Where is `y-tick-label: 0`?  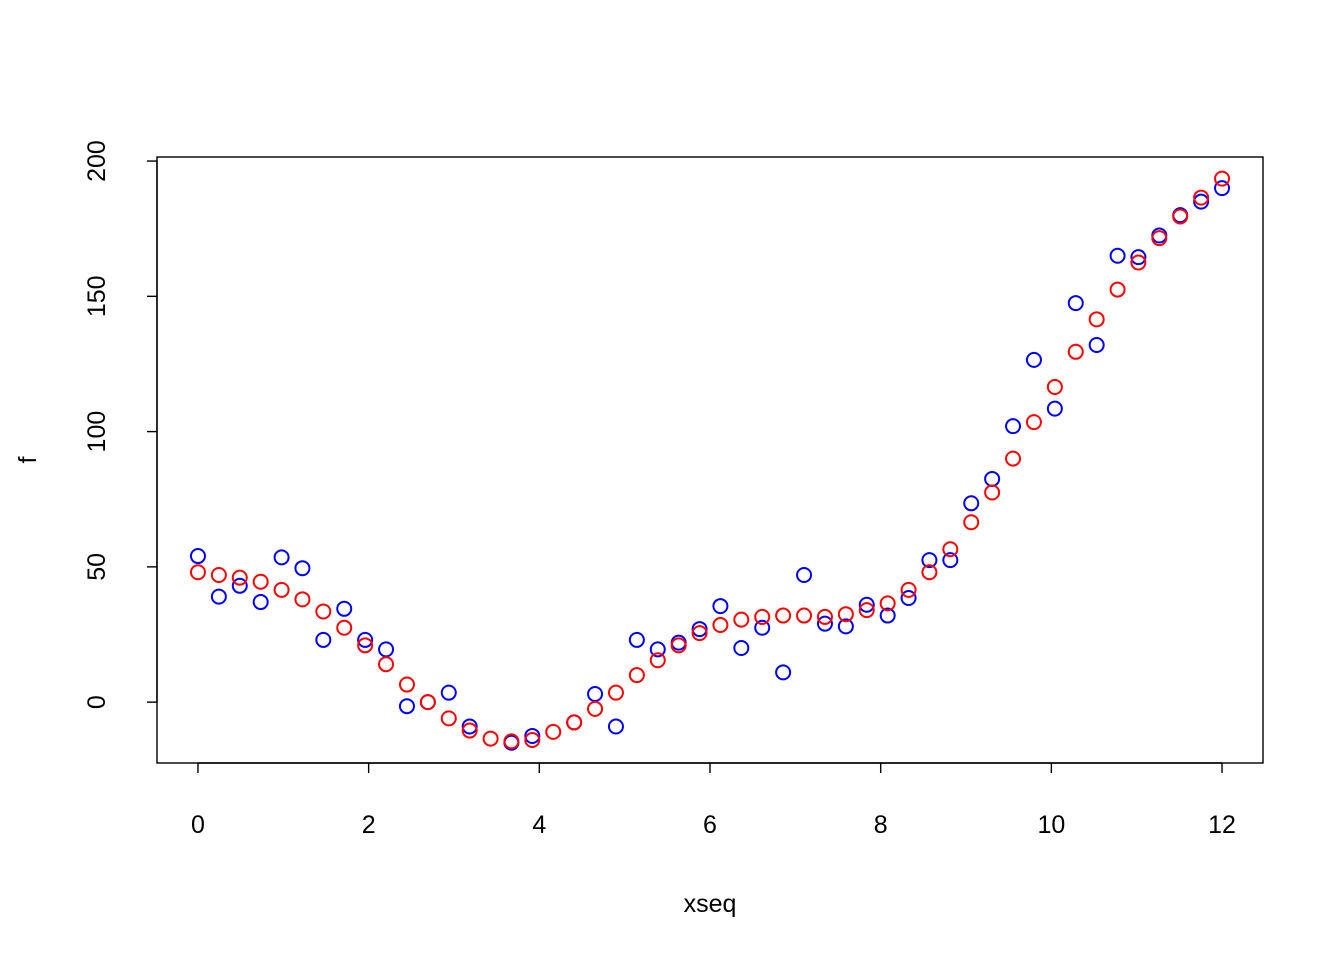 y-tick-label: 0 is located at coordinates (97, 702).